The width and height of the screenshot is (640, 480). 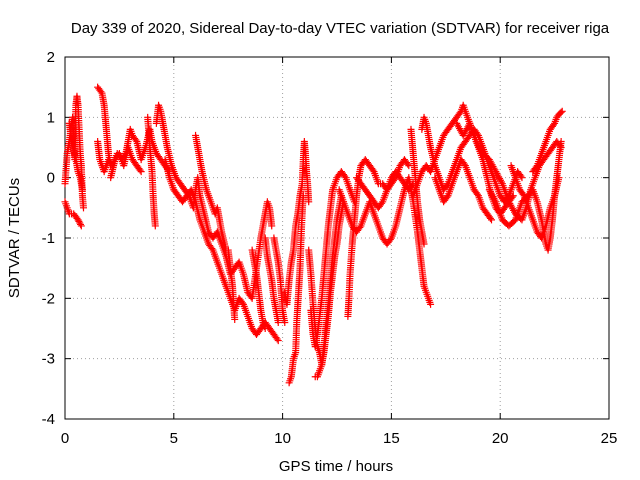 I want to click on x-tick-label: 20, so click(x=500, y=438).